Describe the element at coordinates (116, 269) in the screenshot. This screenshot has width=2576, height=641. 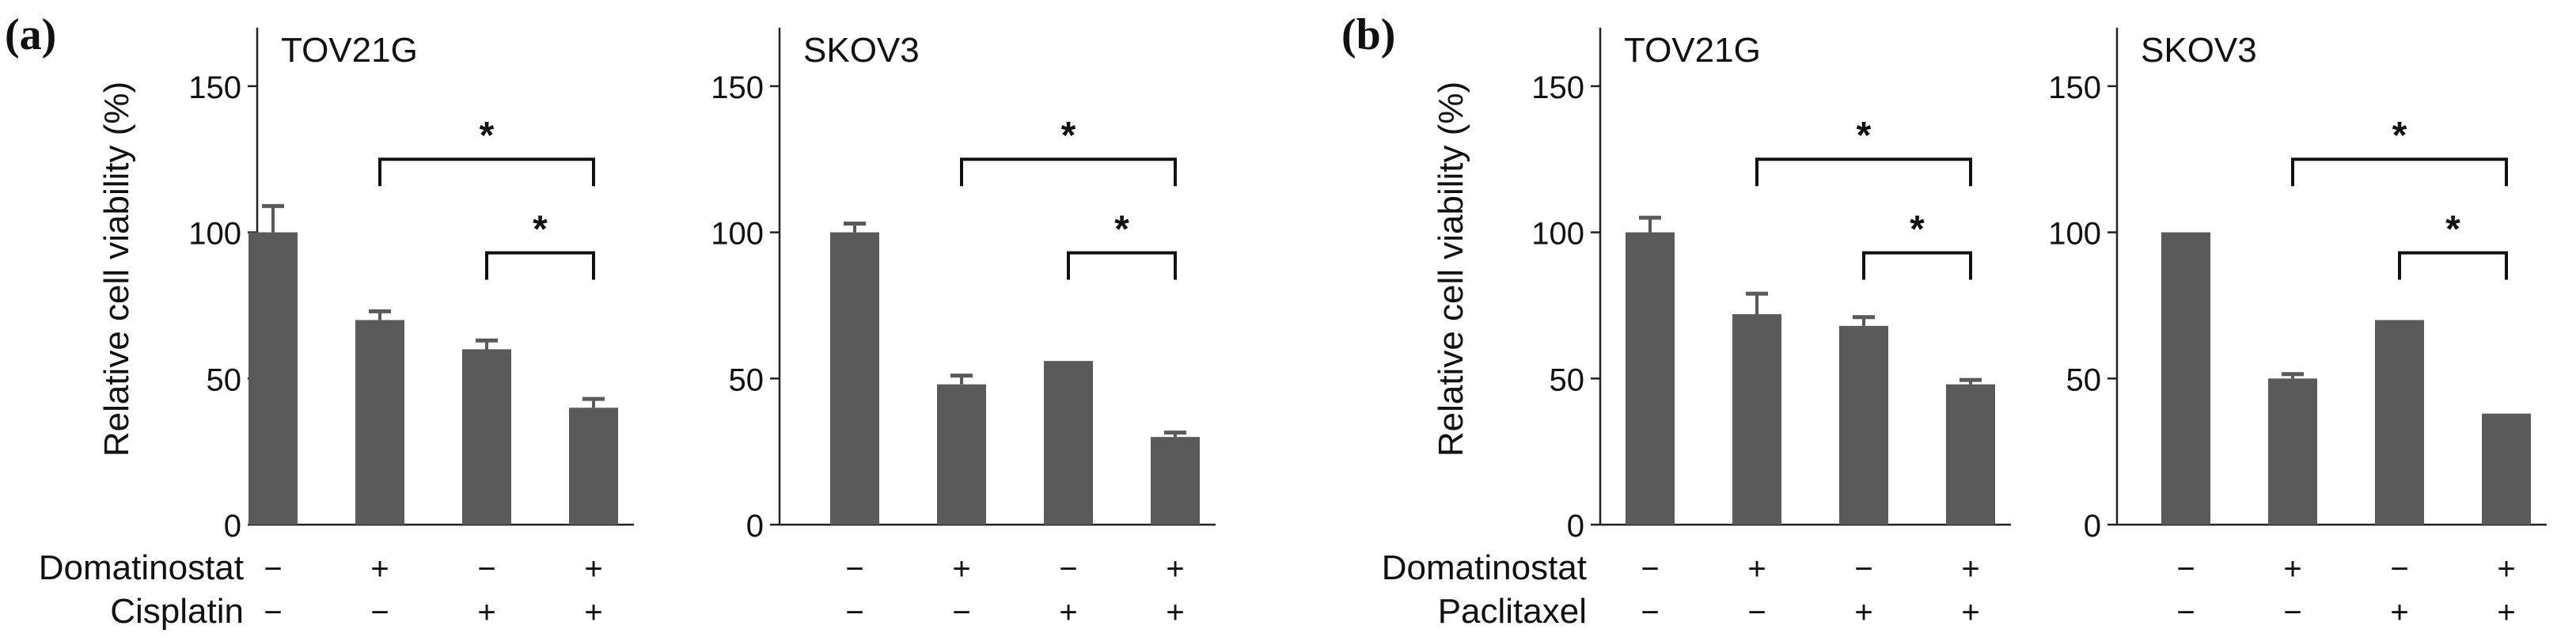
I see `y-axis-label-a: Relative cell viability (%)` at that location.